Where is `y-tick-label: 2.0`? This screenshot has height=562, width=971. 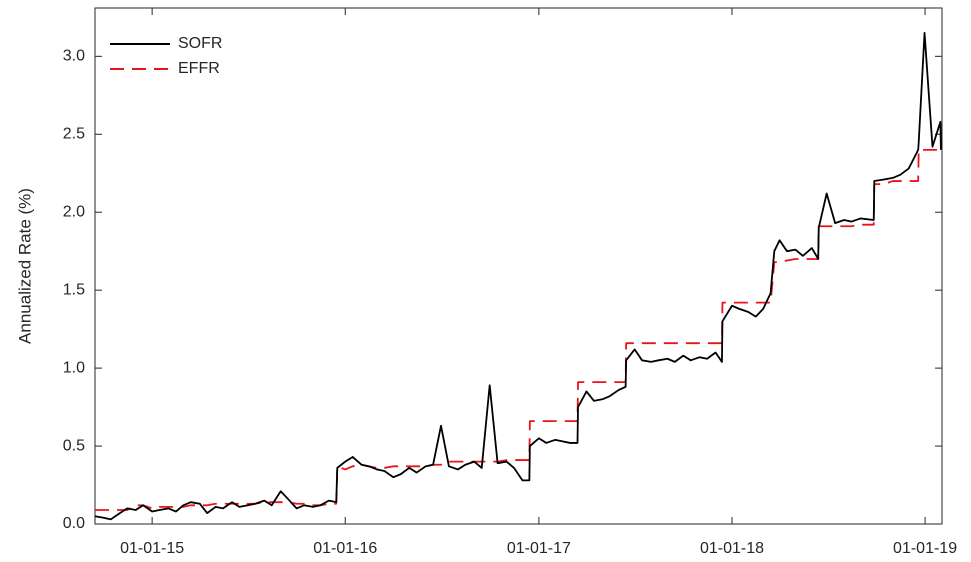
y-tick-label: 2.0 is located at coordinates (74, 211).